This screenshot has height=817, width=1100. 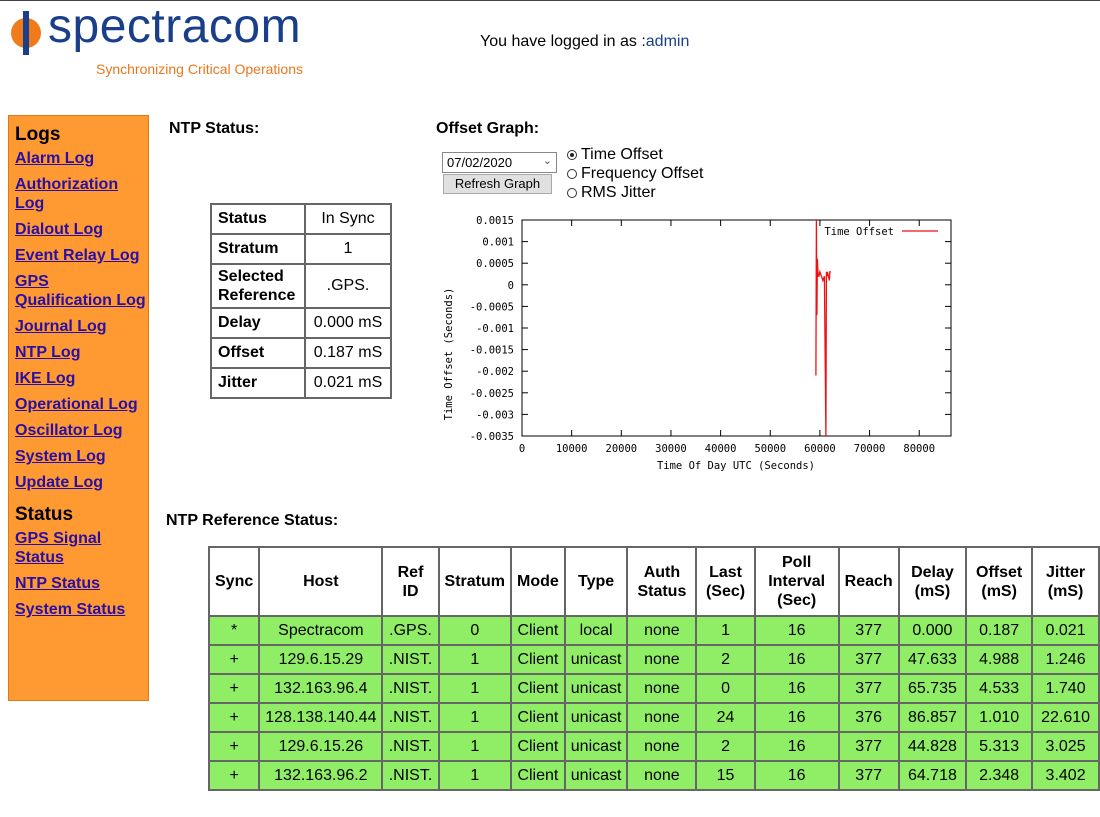 I want to click on table-cell: 1.246, so click(x=1065, y=659).